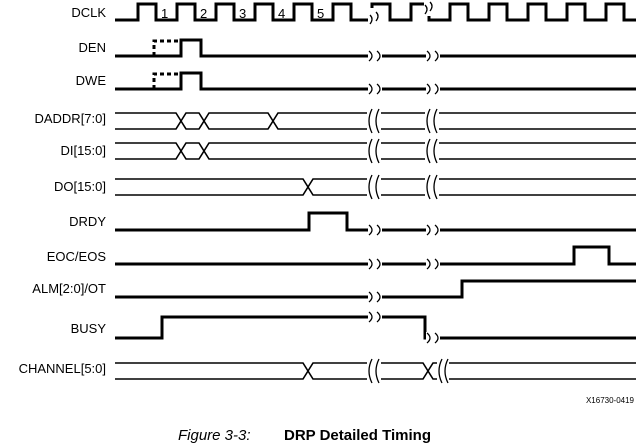 Image resolution: width=637 pixels, height=445 pixels. I want to click on time-break-den, so click(404, 56).